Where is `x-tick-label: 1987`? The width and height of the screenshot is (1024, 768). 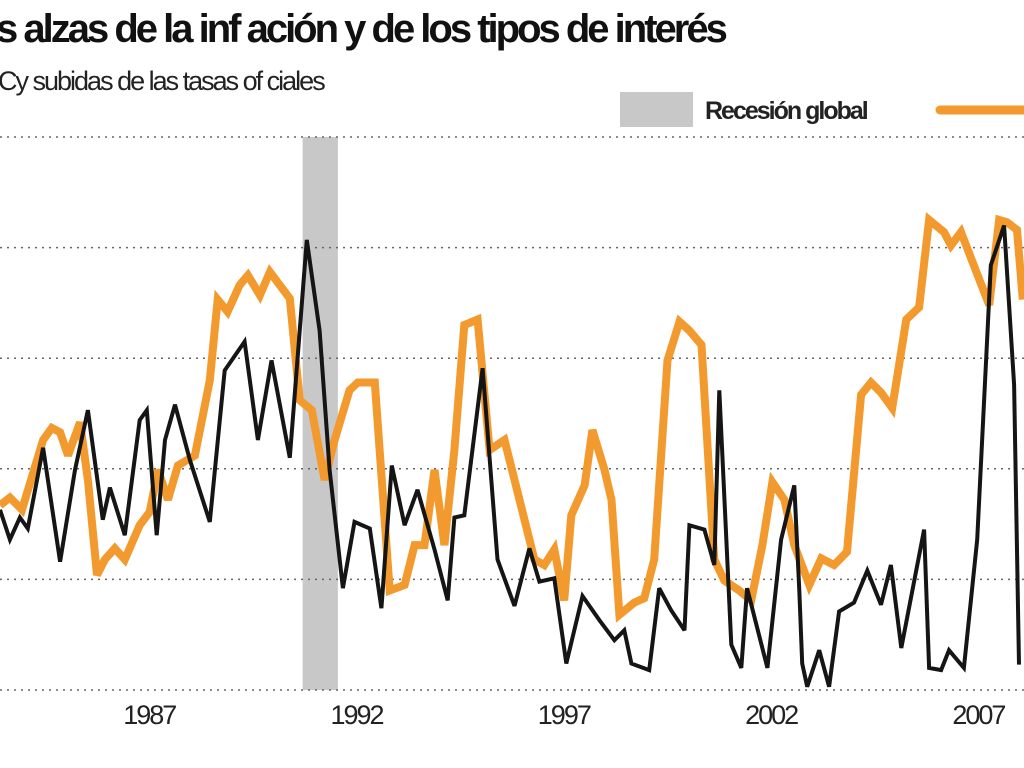 x-tick-label: 1987 is located at coordinates (149, 715).